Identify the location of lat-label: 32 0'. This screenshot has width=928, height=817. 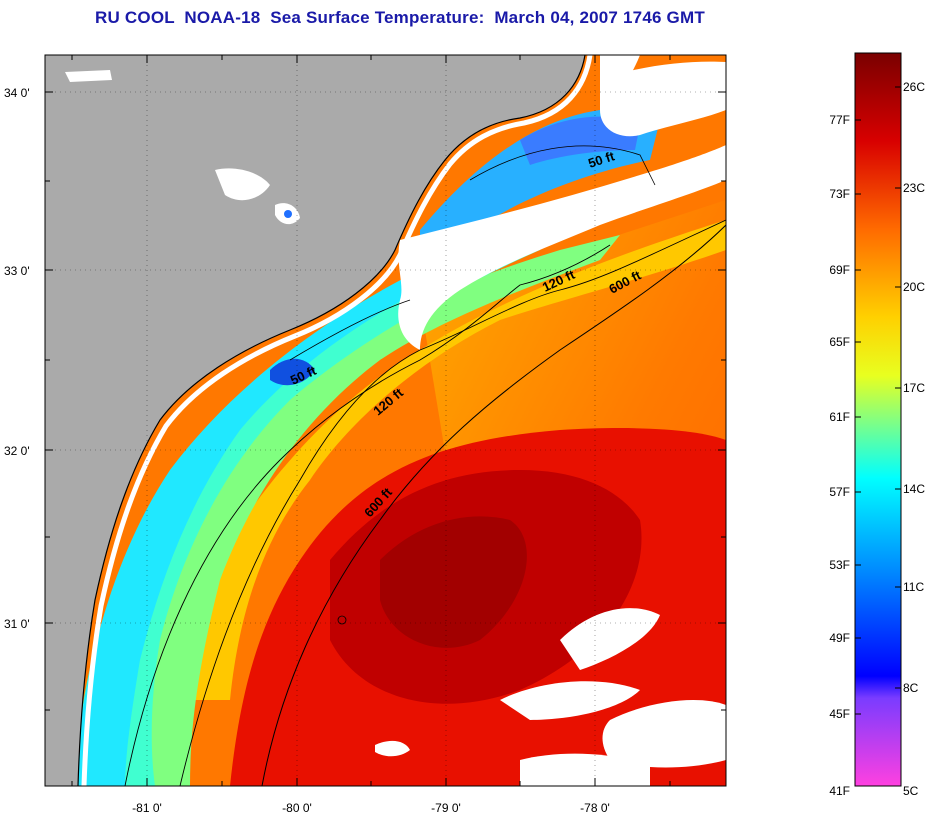
(17, 451).